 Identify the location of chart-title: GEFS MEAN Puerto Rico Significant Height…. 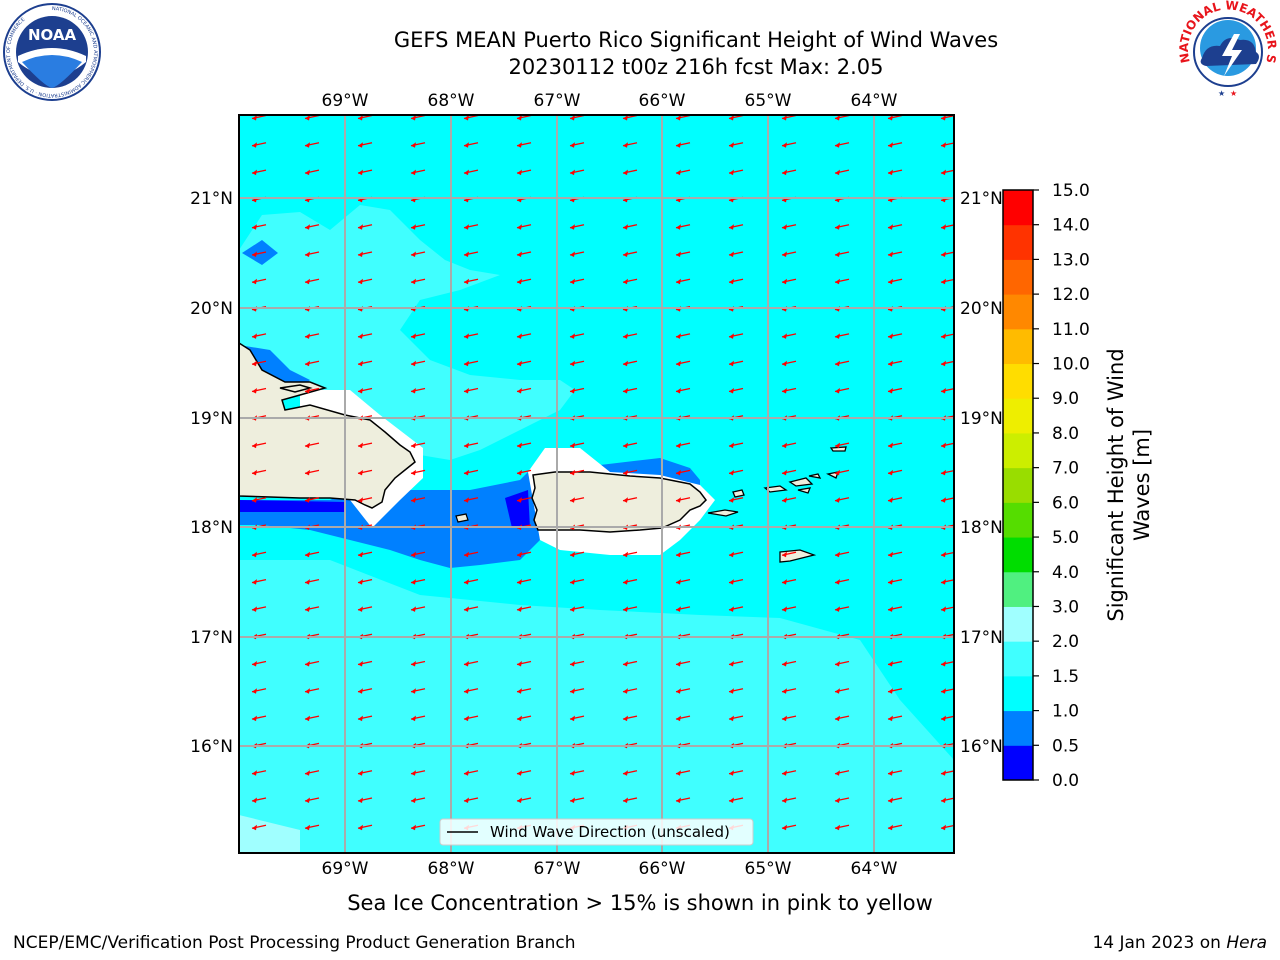
(696, 40).